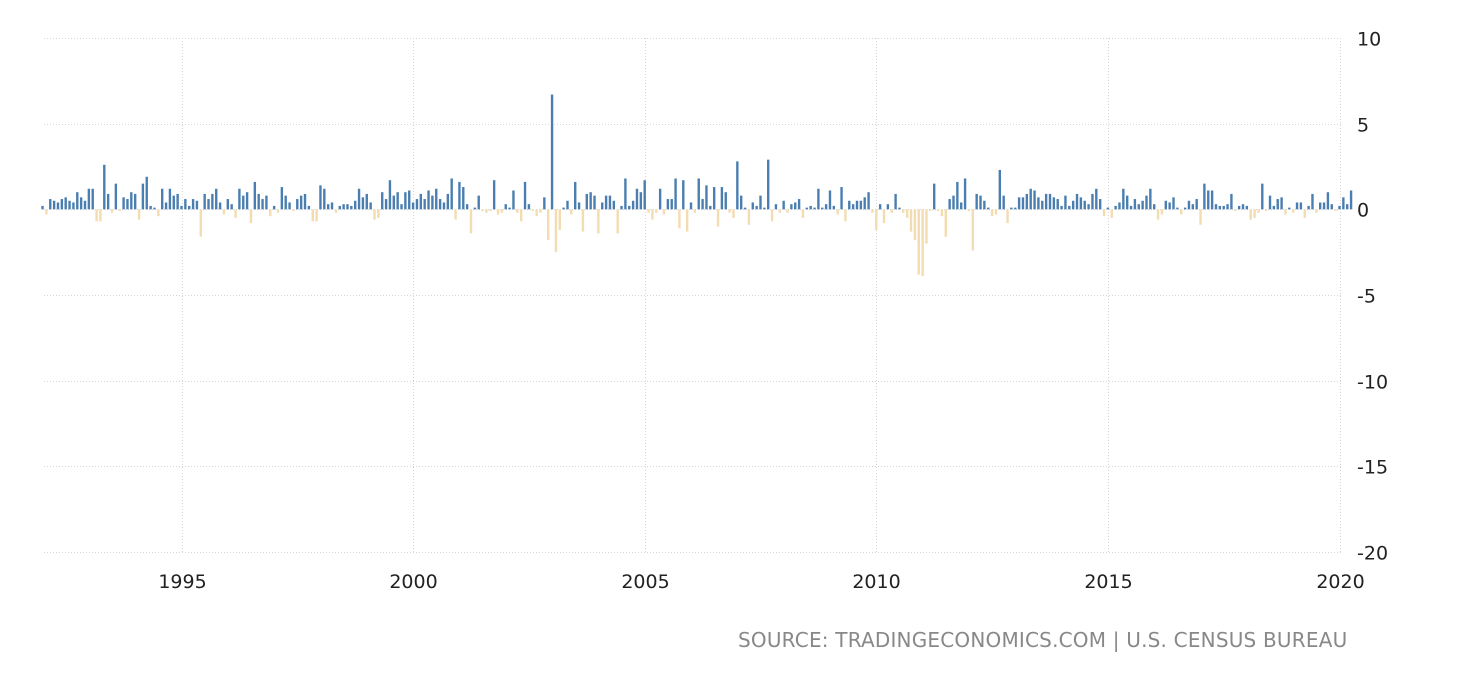 This screenshot has width=1460, height=680. What do you see at coordinates (761, 582) in the screenshot?
I see `x-axis-ticks: 1995 2000 2005 2010 2015 2020` at bounding box center [761, 582].